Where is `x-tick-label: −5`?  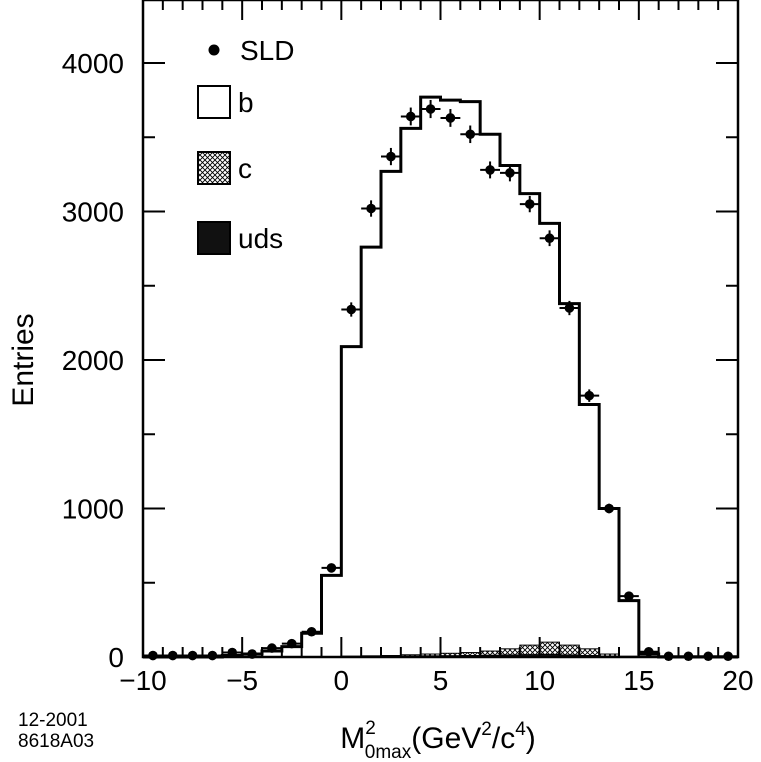 x-tick-label: −5 is located at coordinates (242, 680).